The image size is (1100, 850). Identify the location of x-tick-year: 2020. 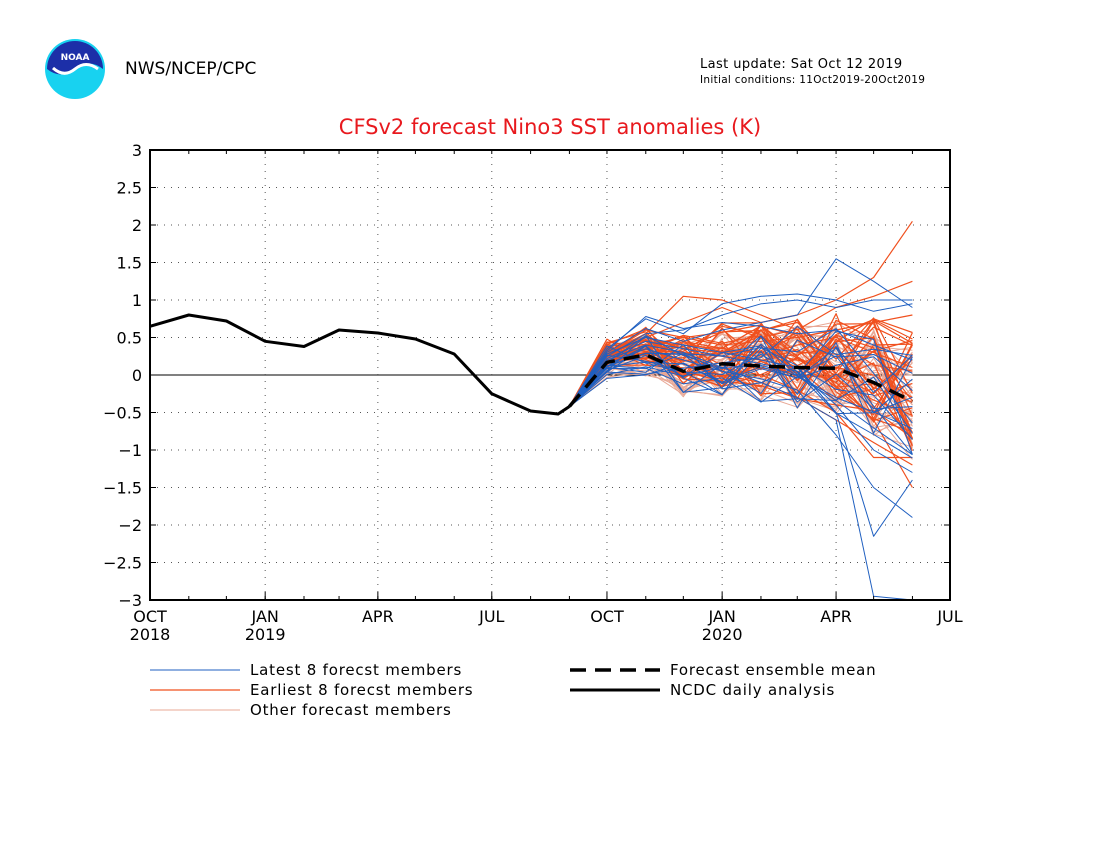
(722, 634).